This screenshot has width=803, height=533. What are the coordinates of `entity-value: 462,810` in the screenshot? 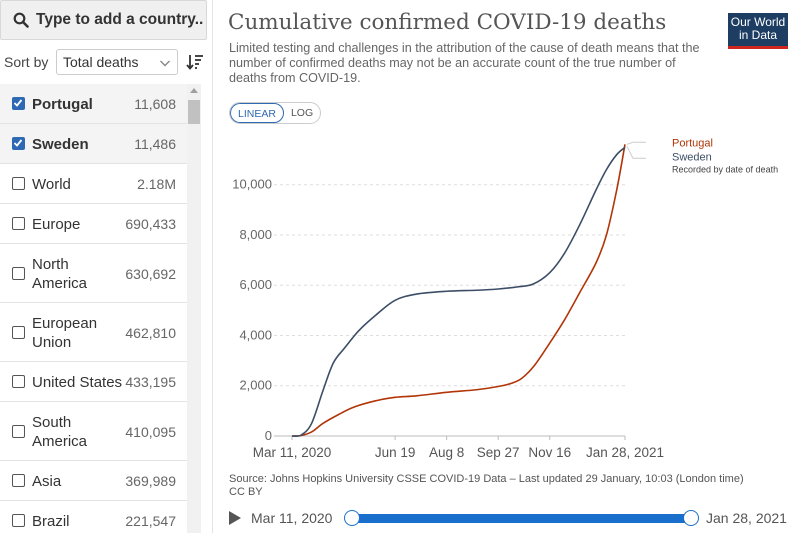 It's located at (150, 332).